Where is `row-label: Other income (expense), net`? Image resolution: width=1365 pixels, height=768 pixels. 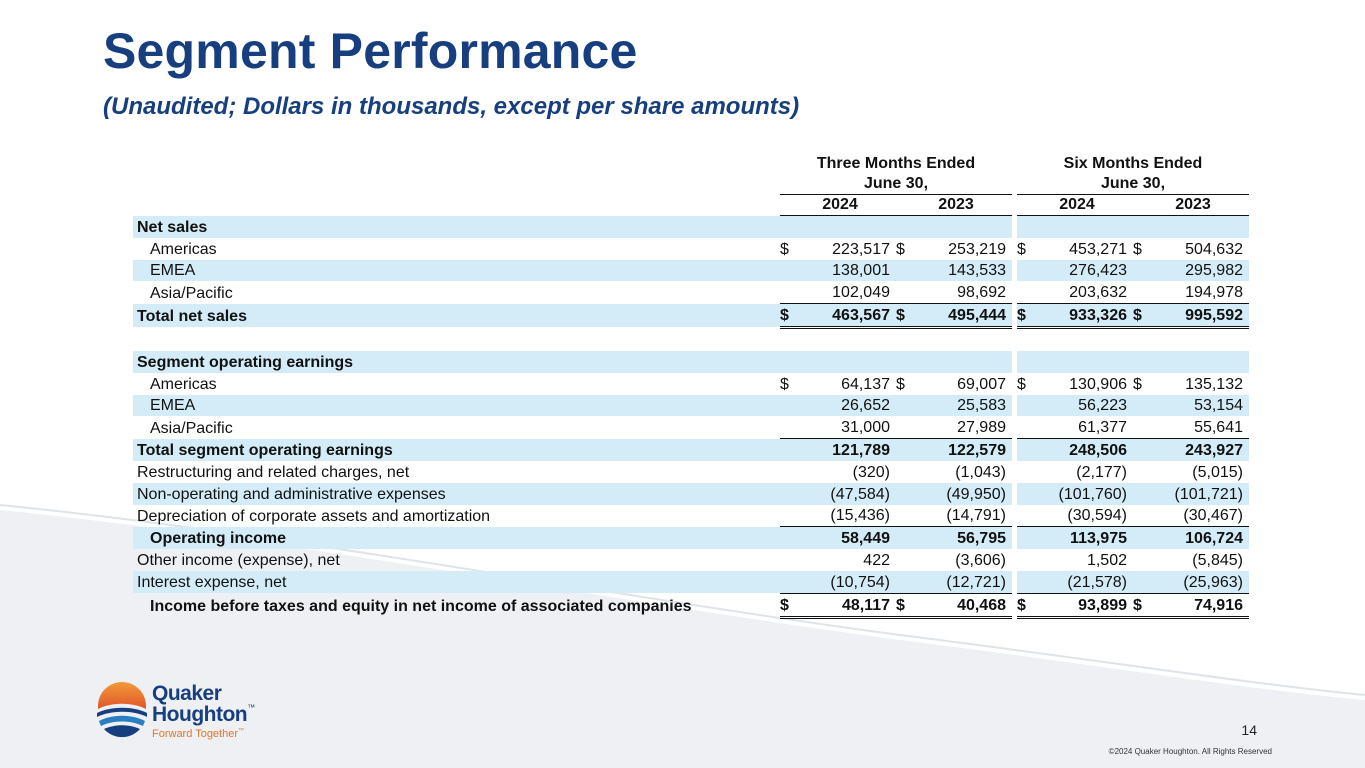 row-label: Other income (expense), net is located at coordinates (238, 560).